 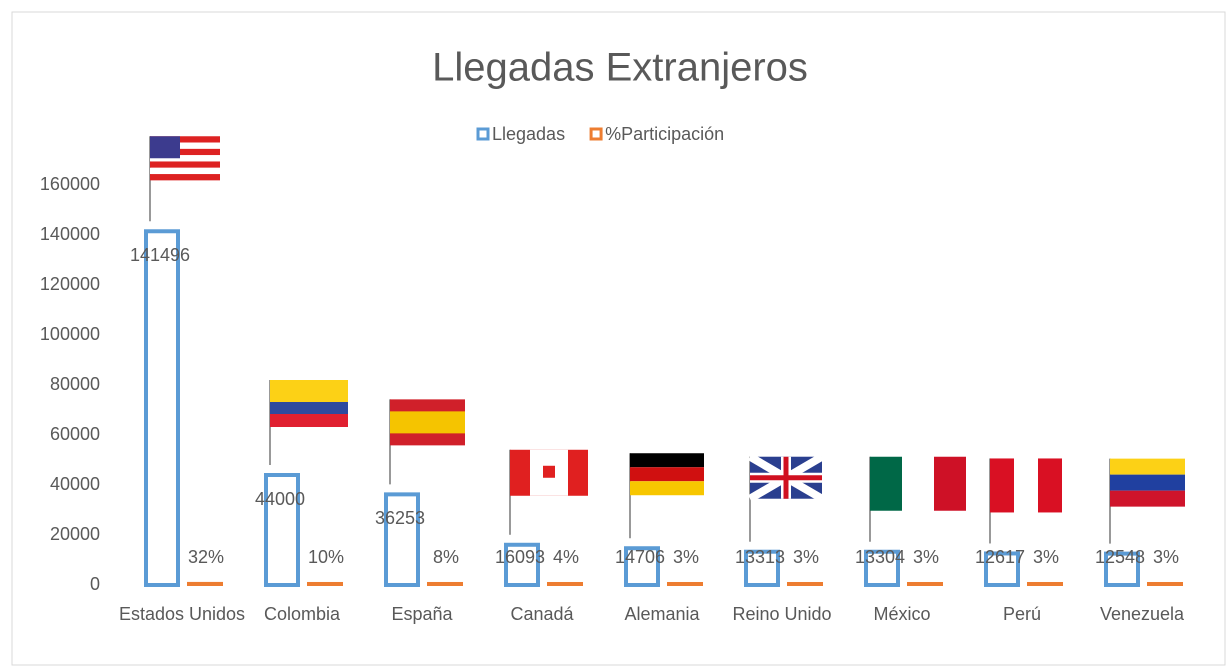 I want to click on data-label: 4%, so click(x=566, y=557).